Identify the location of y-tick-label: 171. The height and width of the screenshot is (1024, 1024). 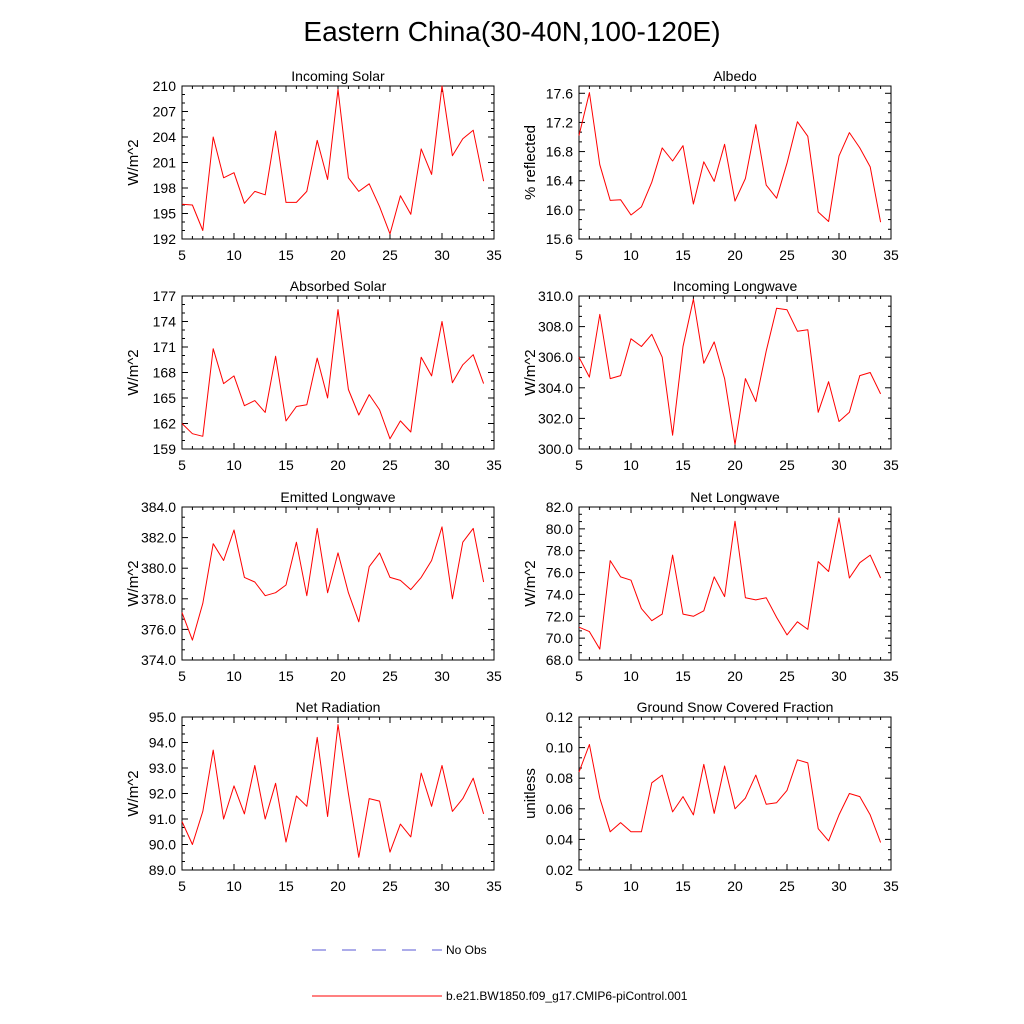
(165, 347).